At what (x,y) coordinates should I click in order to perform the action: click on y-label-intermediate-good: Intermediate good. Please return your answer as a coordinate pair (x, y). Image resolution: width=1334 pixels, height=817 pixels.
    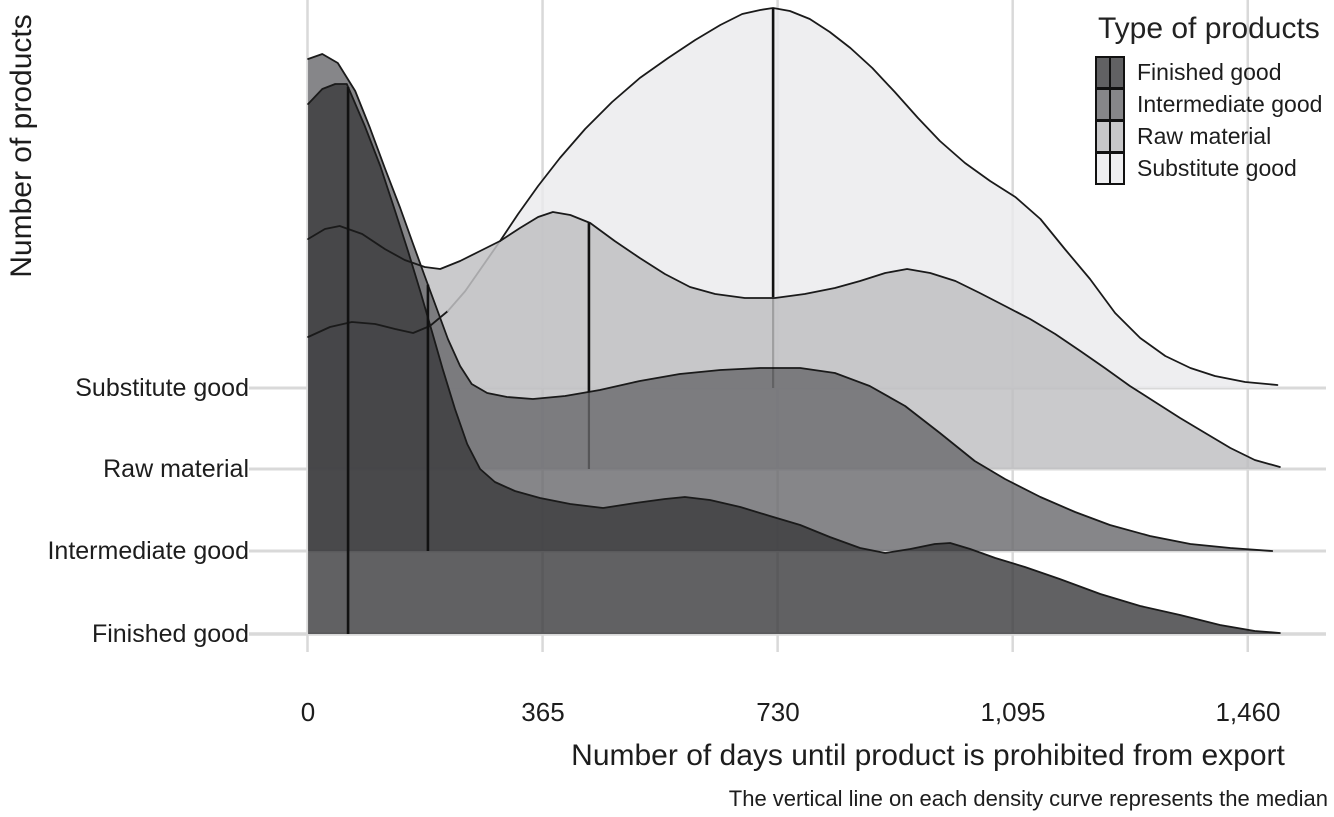
    Looking at the image, I should click on (148, 551).